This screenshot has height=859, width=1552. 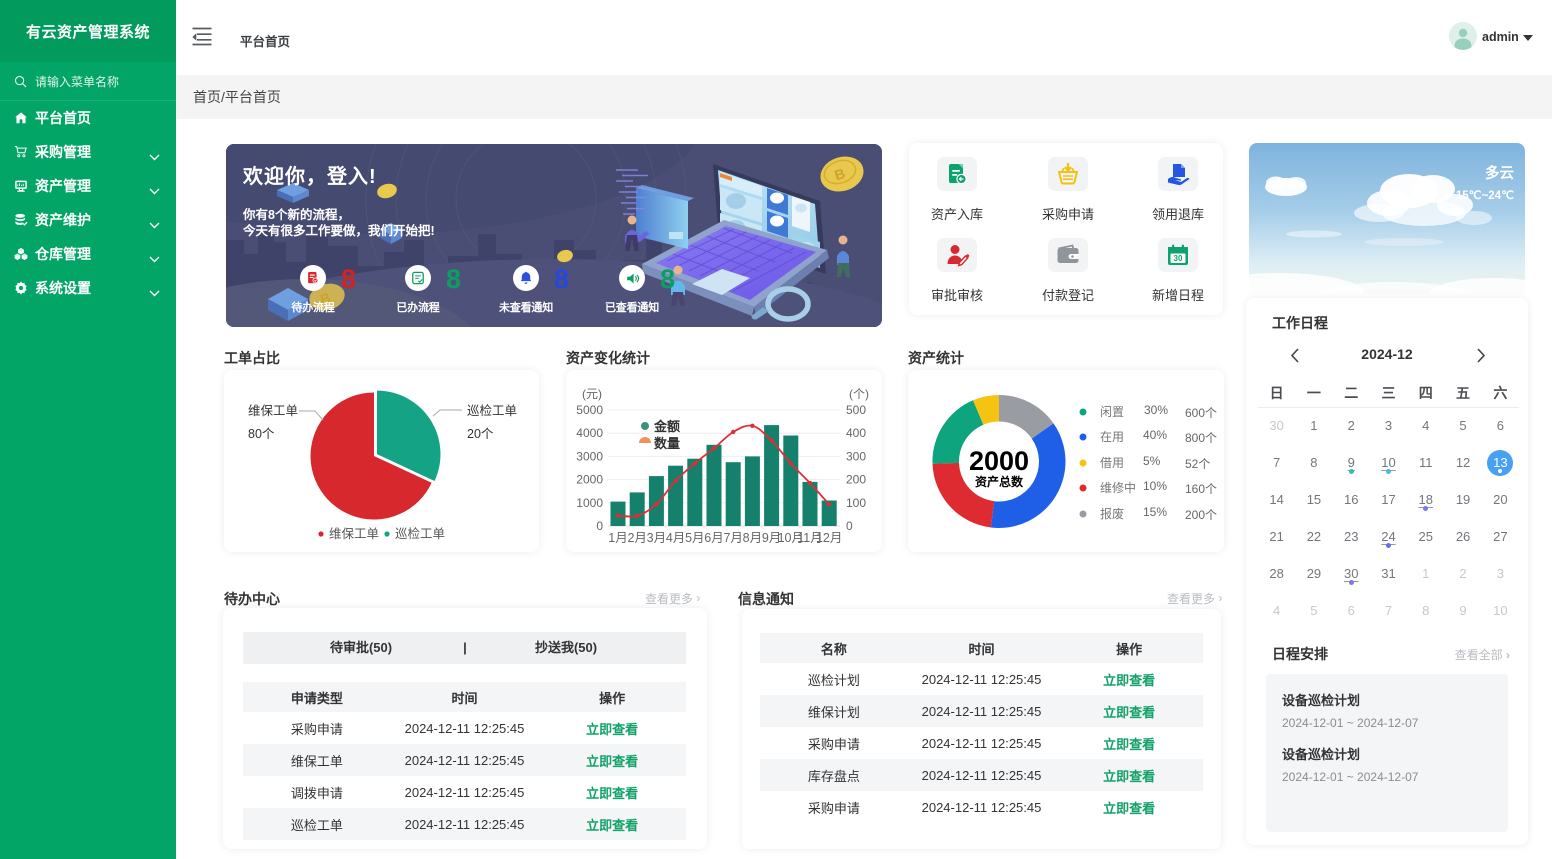 What do you see at coordinates (856, 456) in the screenshot?
I see `svg-text: 300` at bounding box center [856, 456].